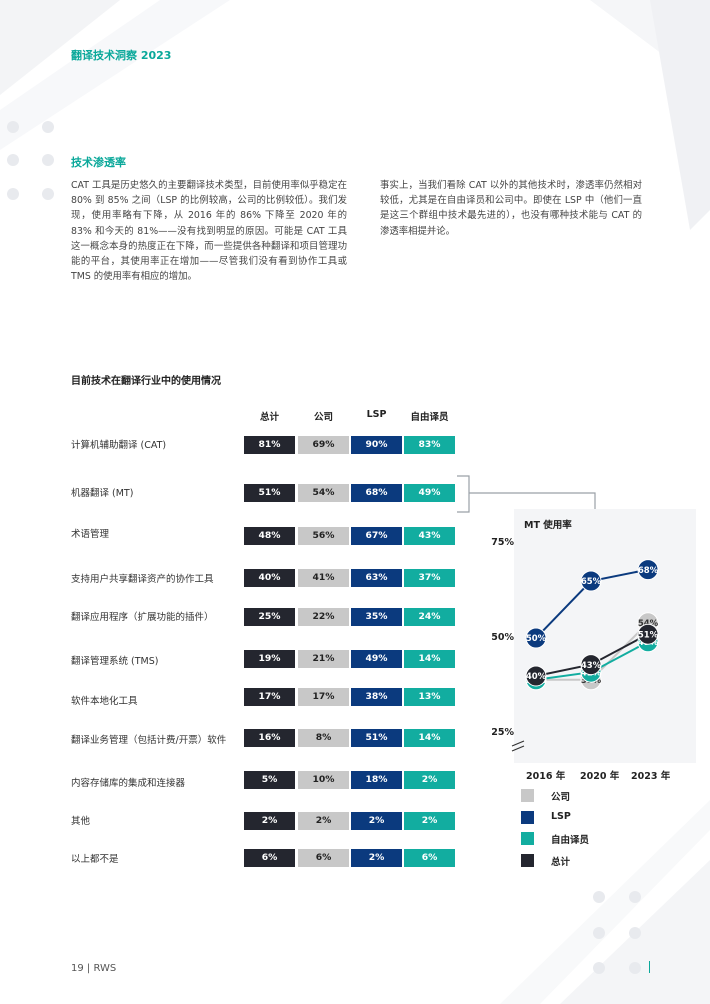  I want to click on page-footer: 19 | RWS, so click(94, 968).